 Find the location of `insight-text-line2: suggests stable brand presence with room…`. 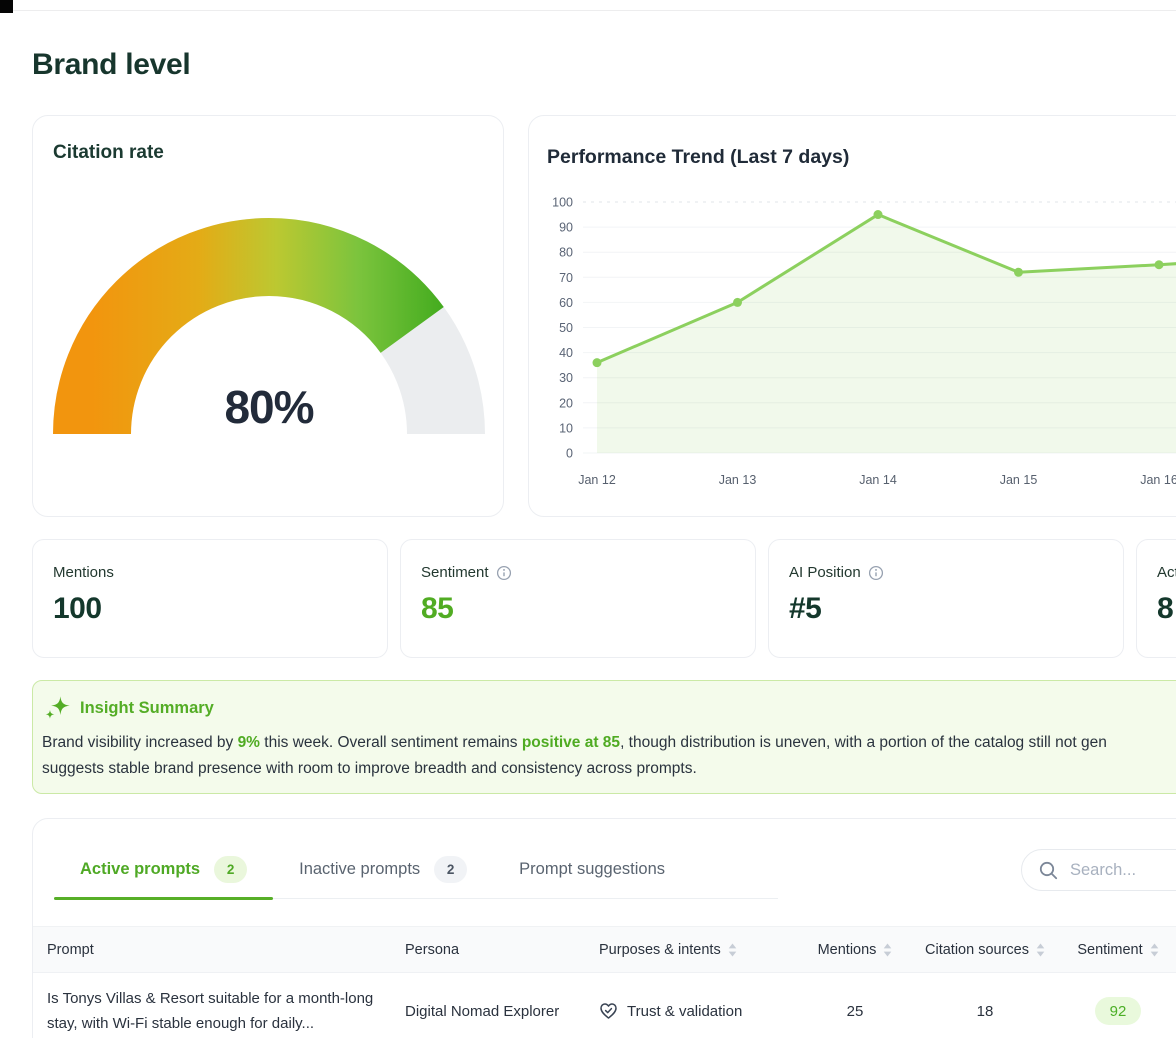

insight-text-line2: suggests stable brand presence with room… is located at coordinates (369, 768).